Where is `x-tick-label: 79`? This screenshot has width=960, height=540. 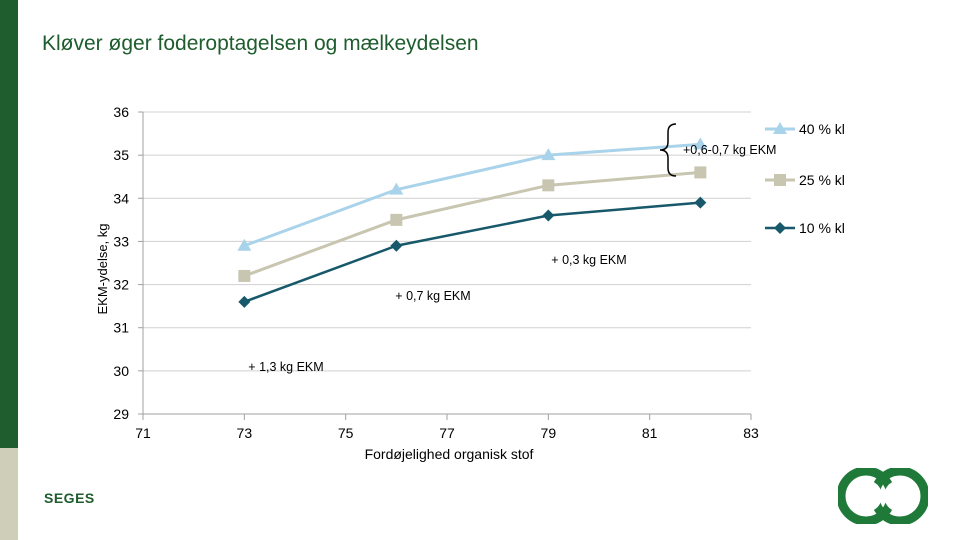
x-tick-label: 79 is located at coordinates (549, 433).